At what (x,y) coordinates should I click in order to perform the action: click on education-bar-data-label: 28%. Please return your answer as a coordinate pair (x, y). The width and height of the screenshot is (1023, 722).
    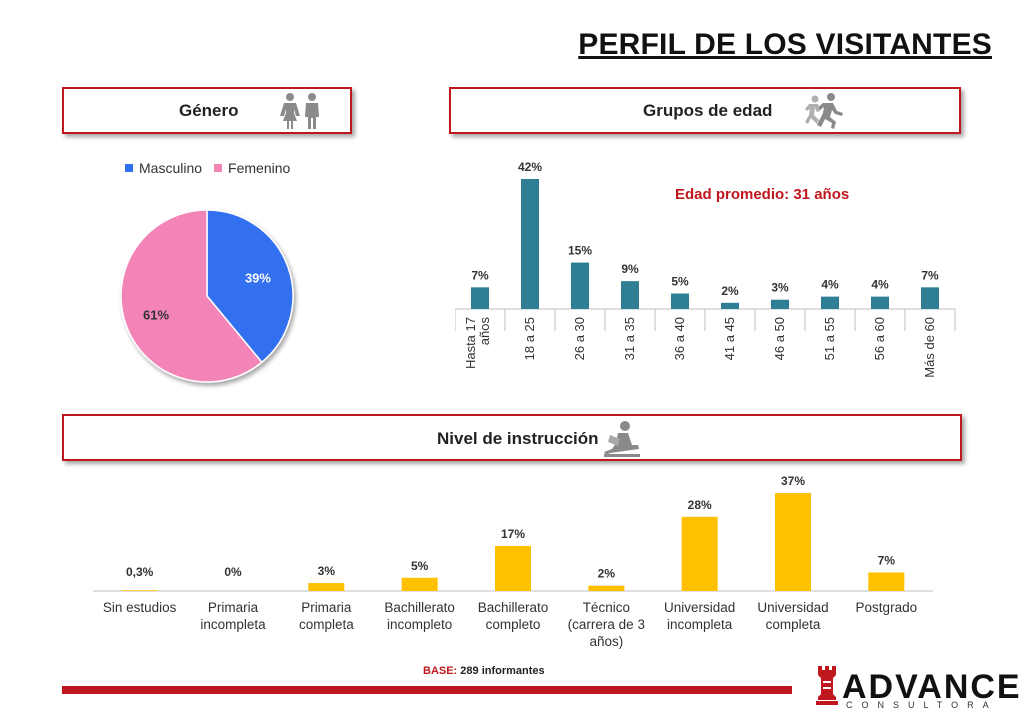
    Looking at the image, I should click on (700, 505).